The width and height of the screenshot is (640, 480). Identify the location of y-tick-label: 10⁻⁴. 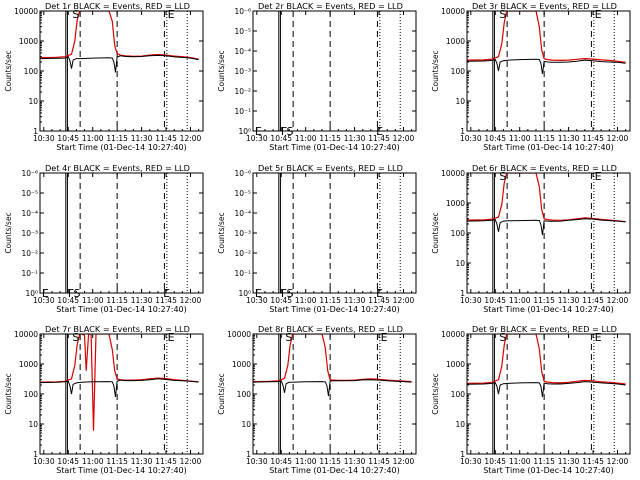
(242, 51).